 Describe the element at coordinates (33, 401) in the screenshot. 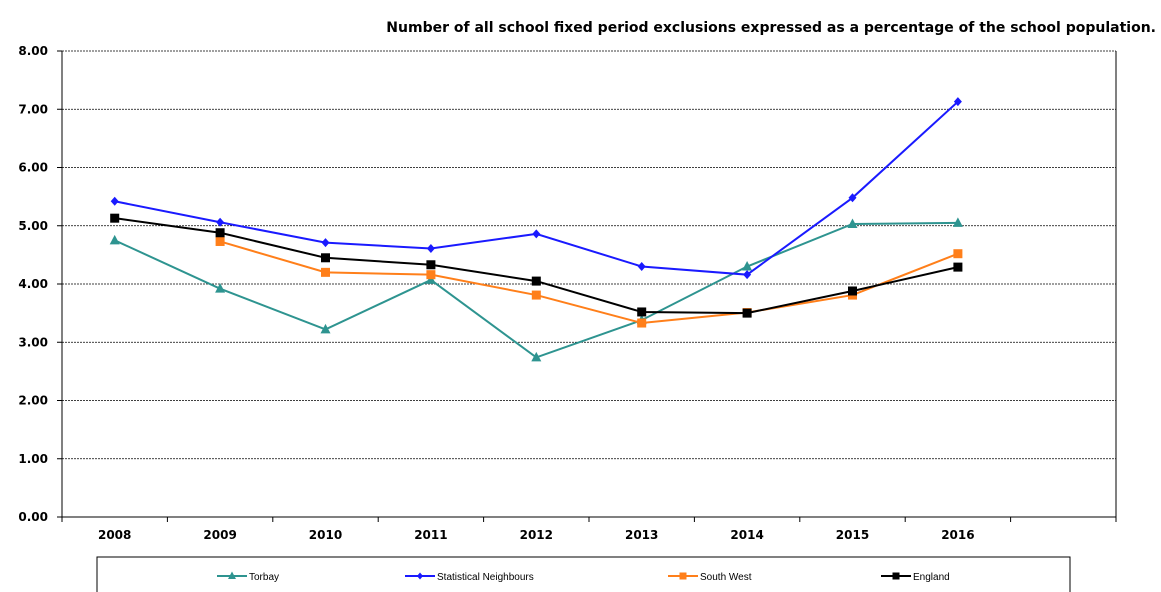

I see `y-tick-label: 2.00` at that location.